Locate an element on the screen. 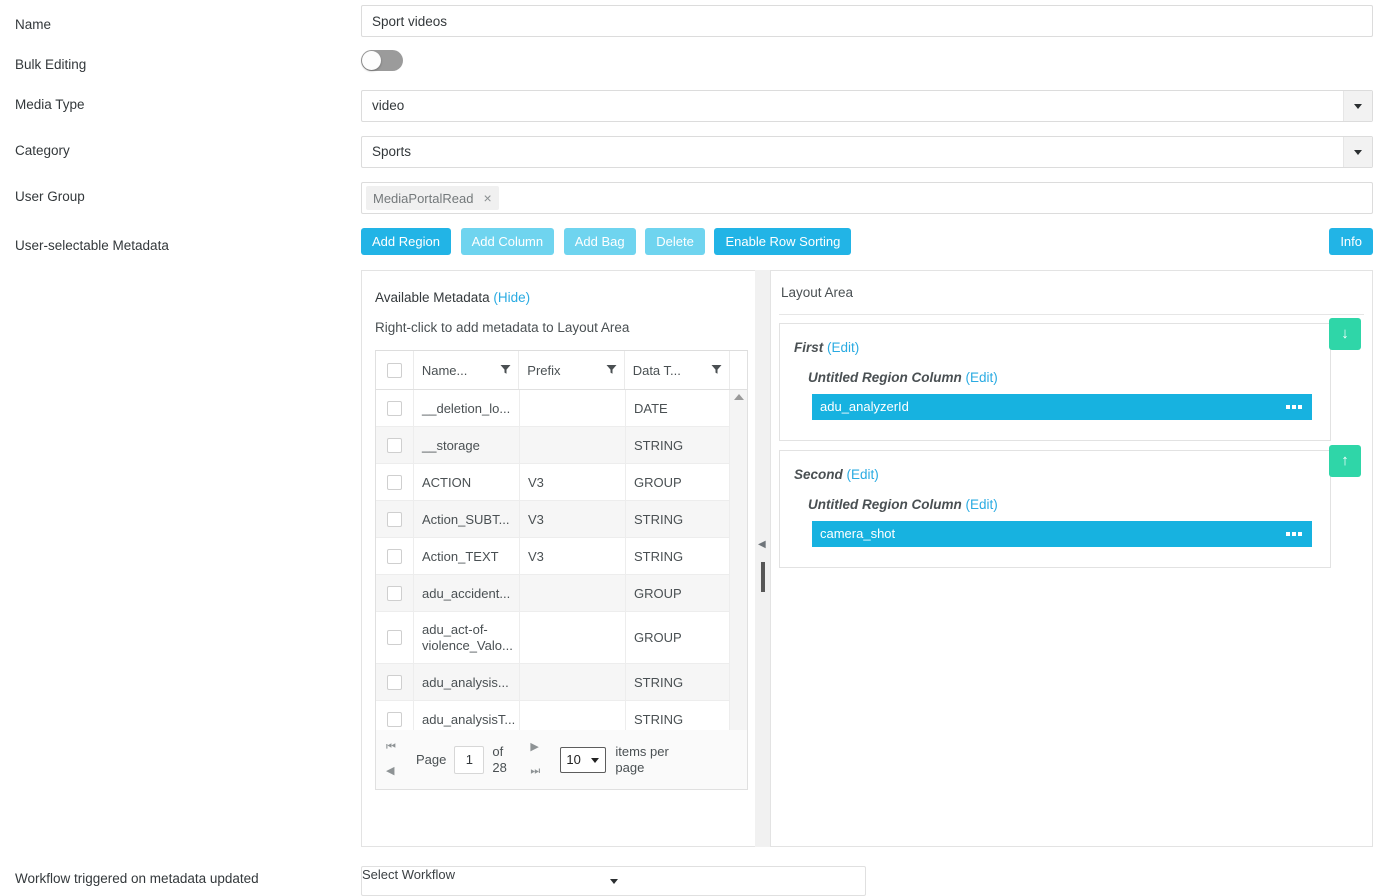 This screenshot has height=896, width=1380. table-row: Action_SUBT... V3 STRING is located at coordinates (561, 519).